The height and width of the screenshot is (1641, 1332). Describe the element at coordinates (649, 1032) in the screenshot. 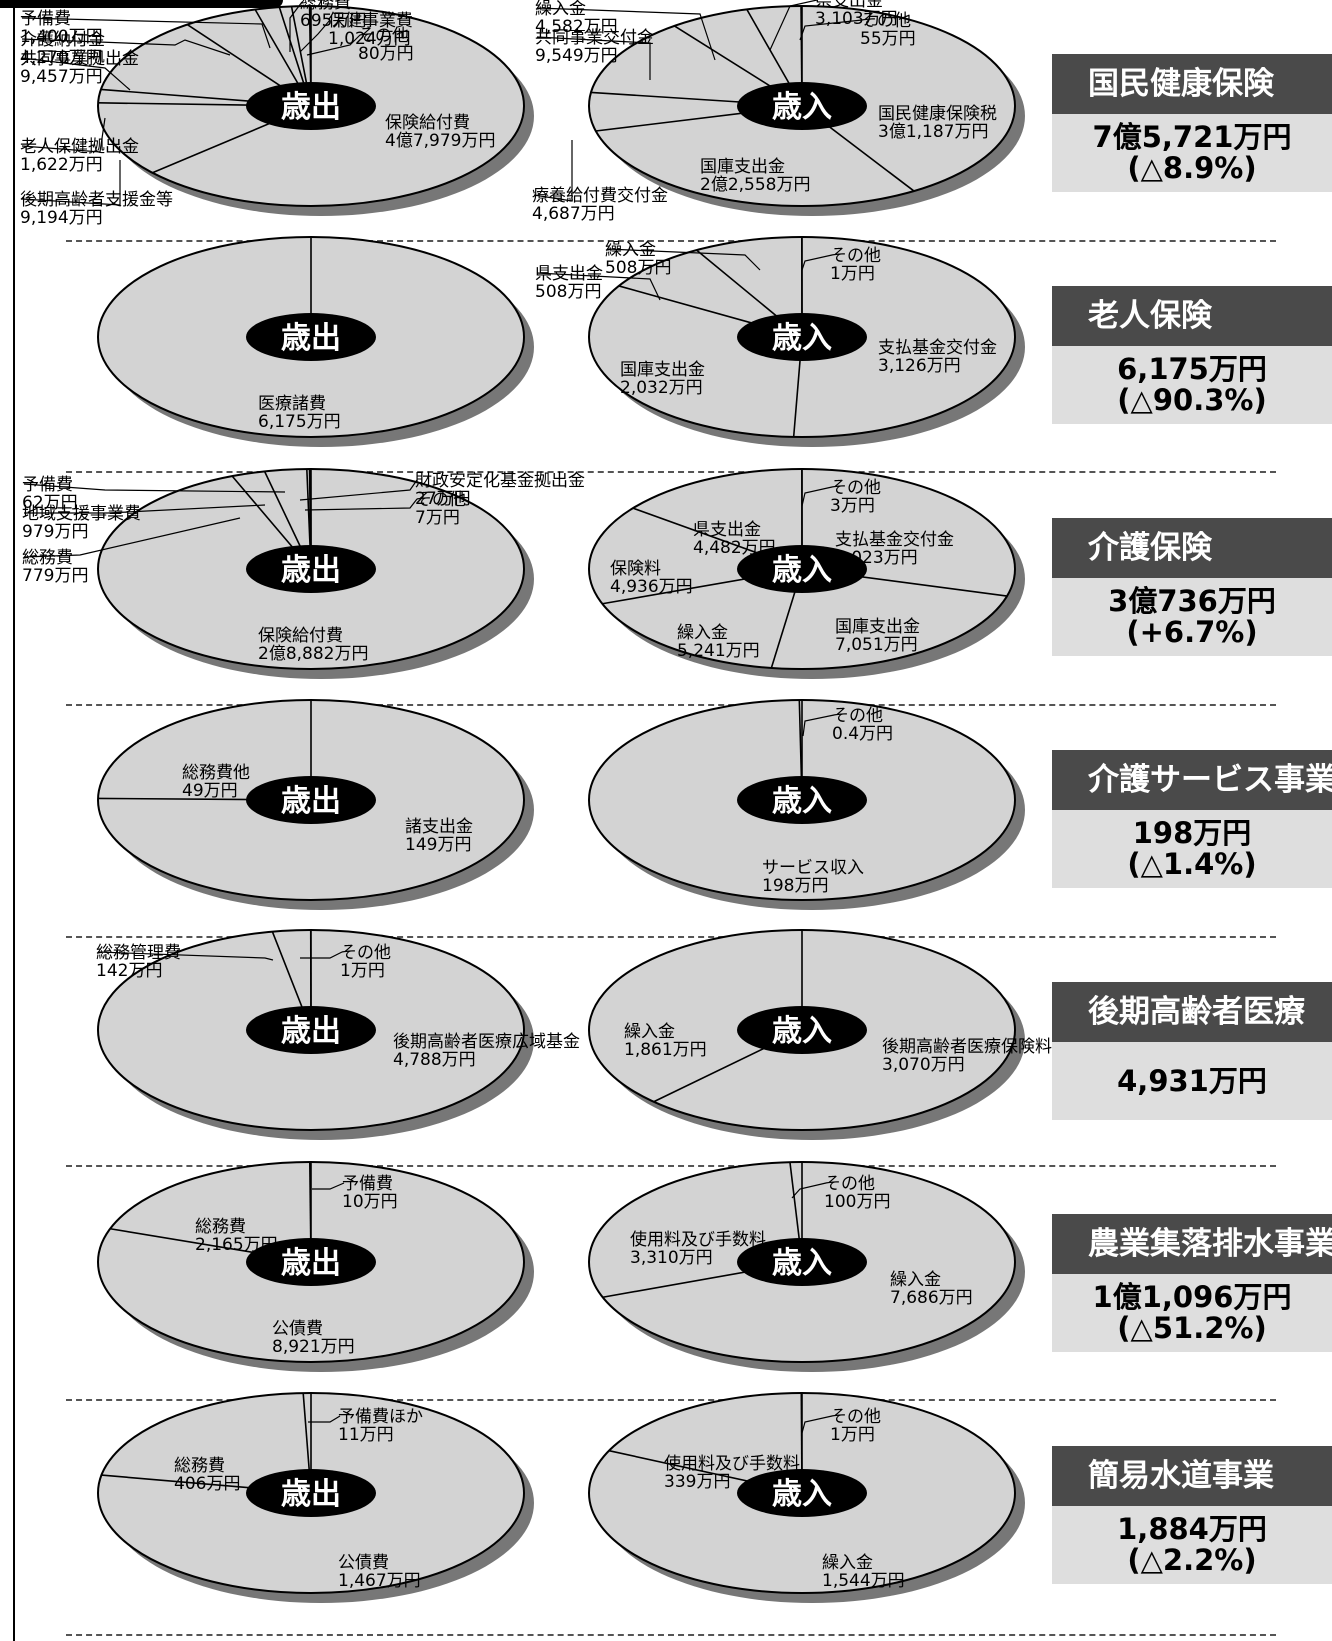

I see `chart4-revenue-label-1-name: 繰入金` at that location.